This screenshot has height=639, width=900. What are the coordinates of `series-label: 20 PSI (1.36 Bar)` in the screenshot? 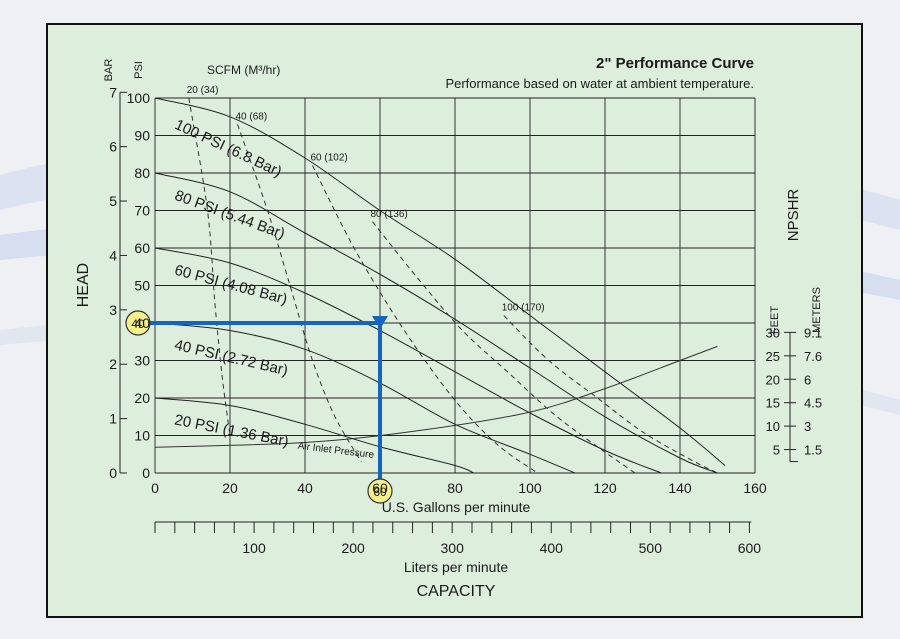 It's located at (231, 430).